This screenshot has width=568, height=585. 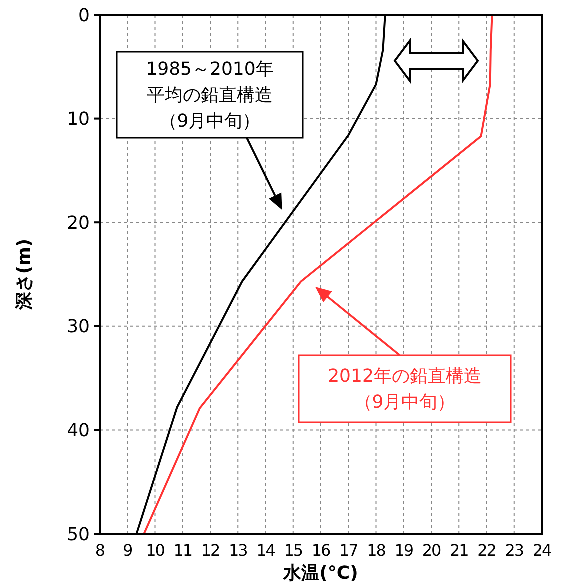 What do you see at coordinates (348, 550) in the screenshot?
I see `x-tick-label: 17` at bounding box center [348, 550].